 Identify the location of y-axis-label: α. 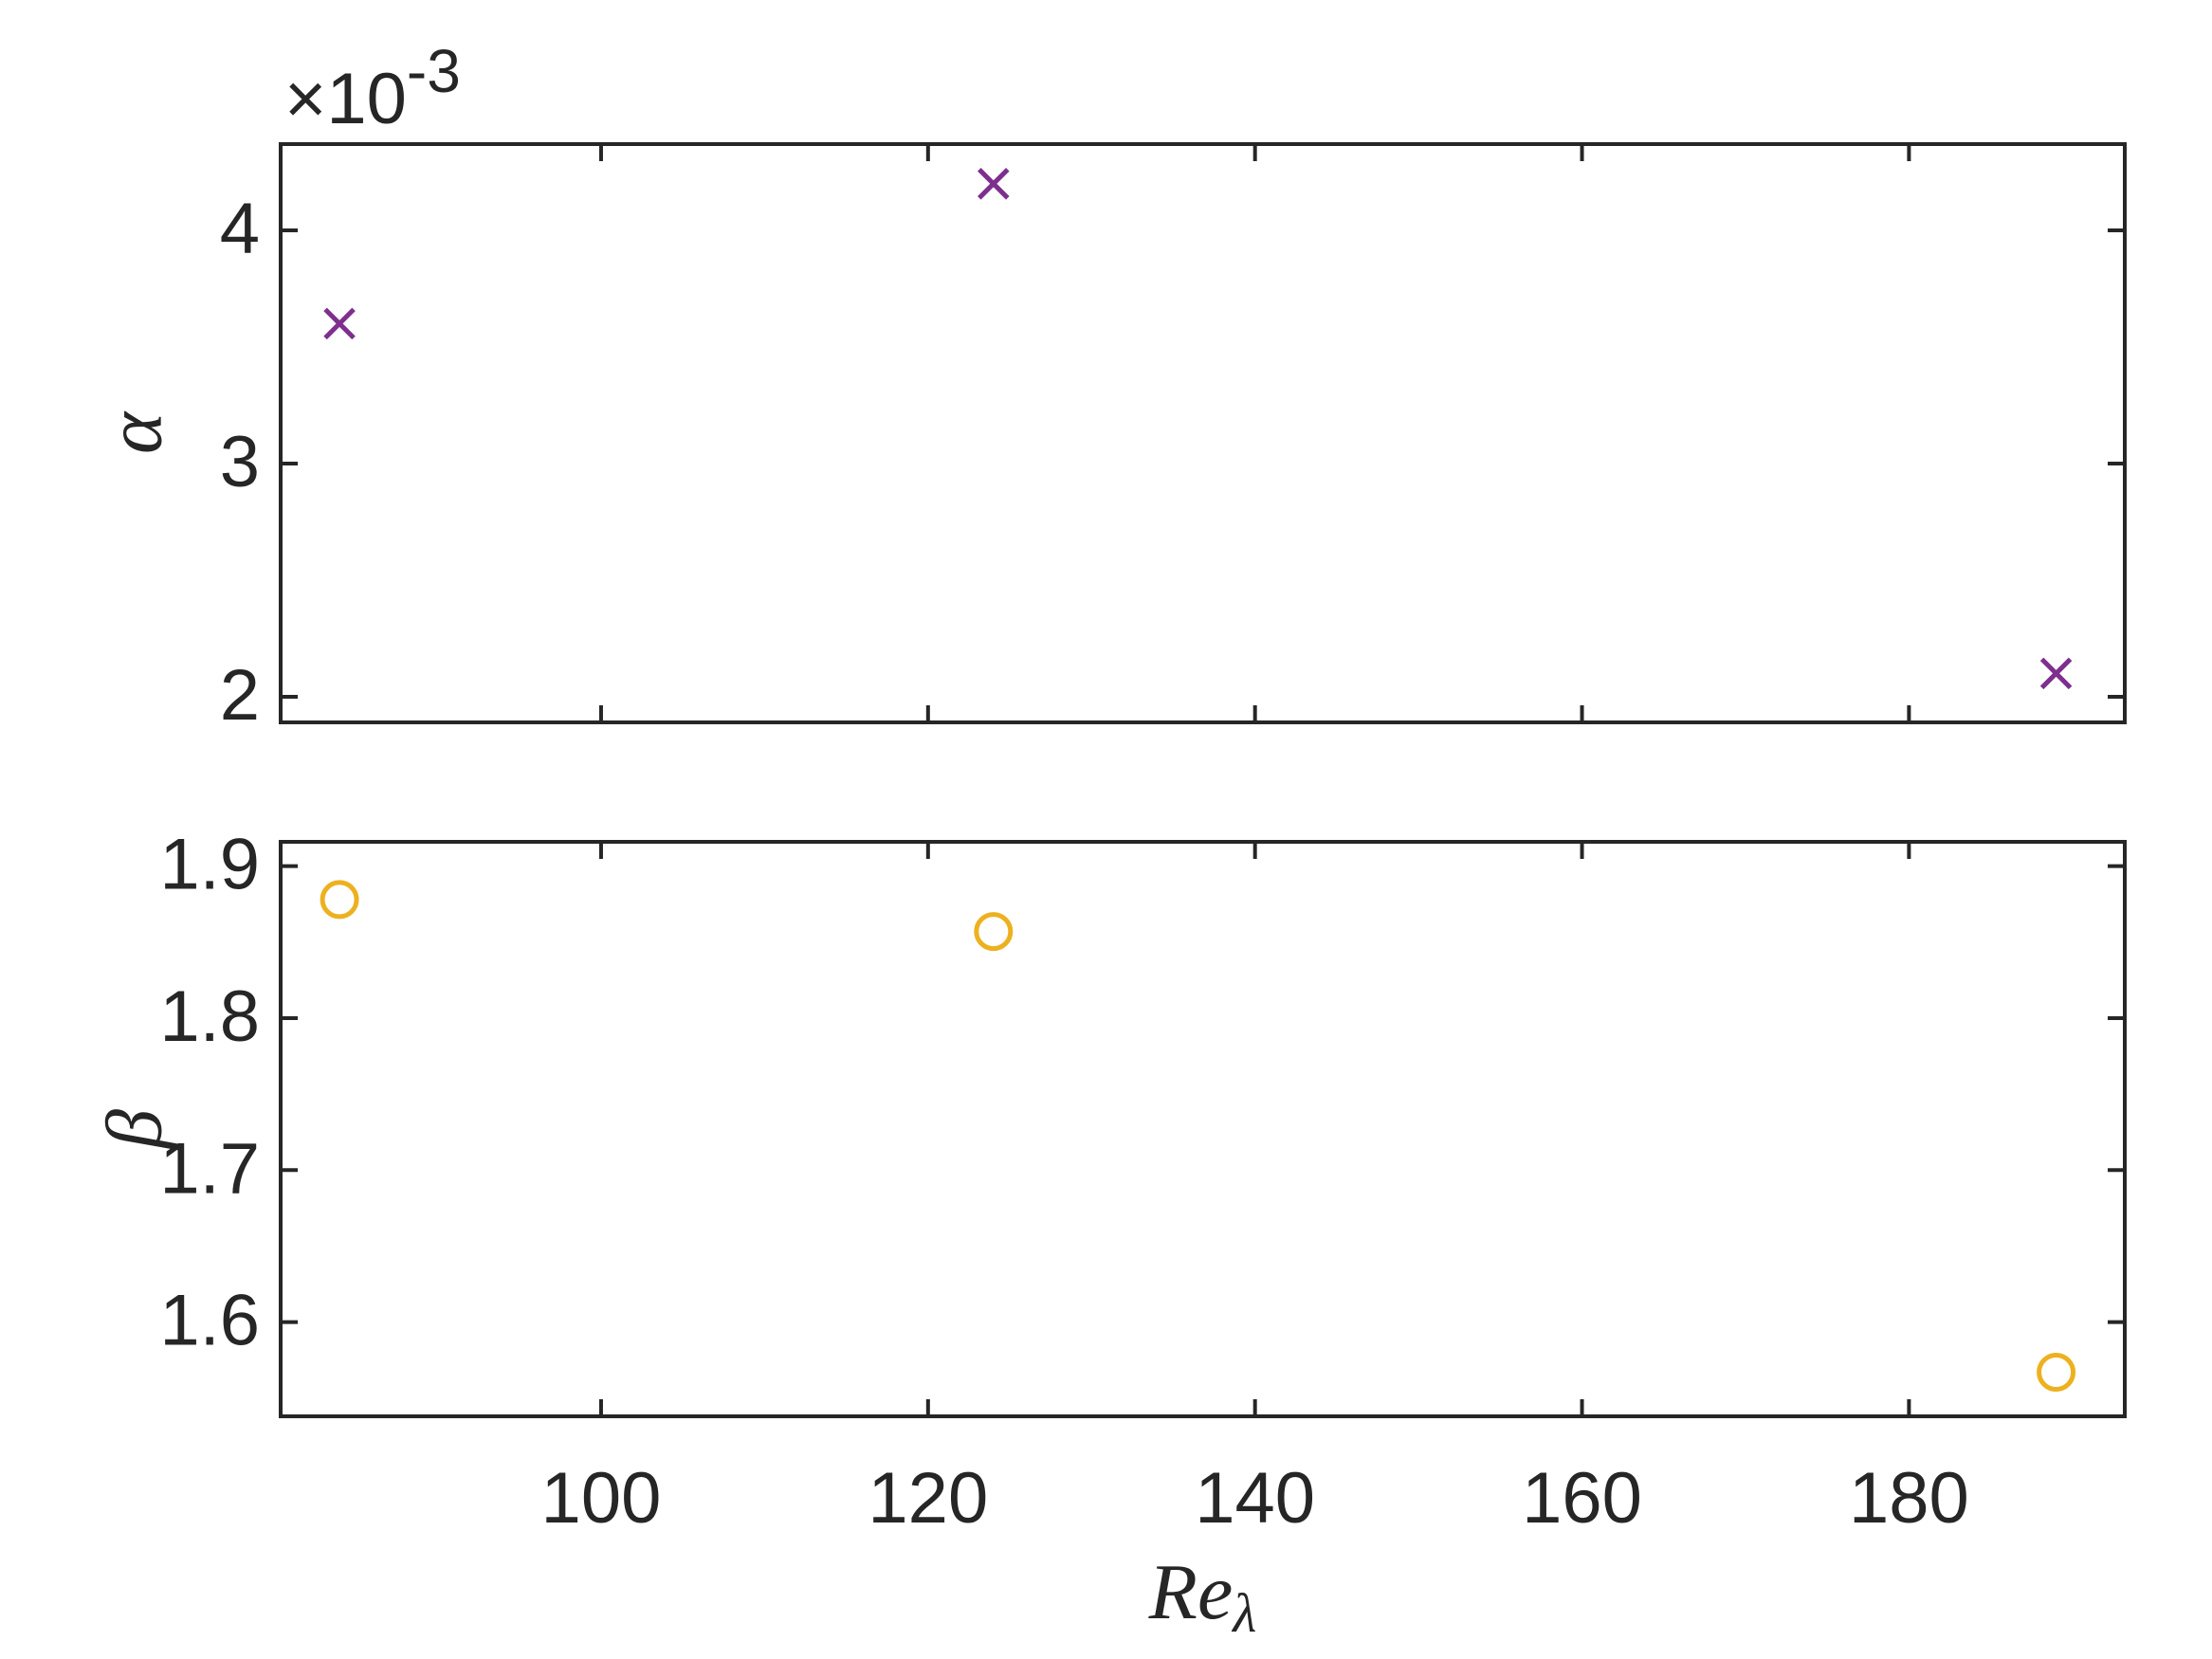
(134, 432).